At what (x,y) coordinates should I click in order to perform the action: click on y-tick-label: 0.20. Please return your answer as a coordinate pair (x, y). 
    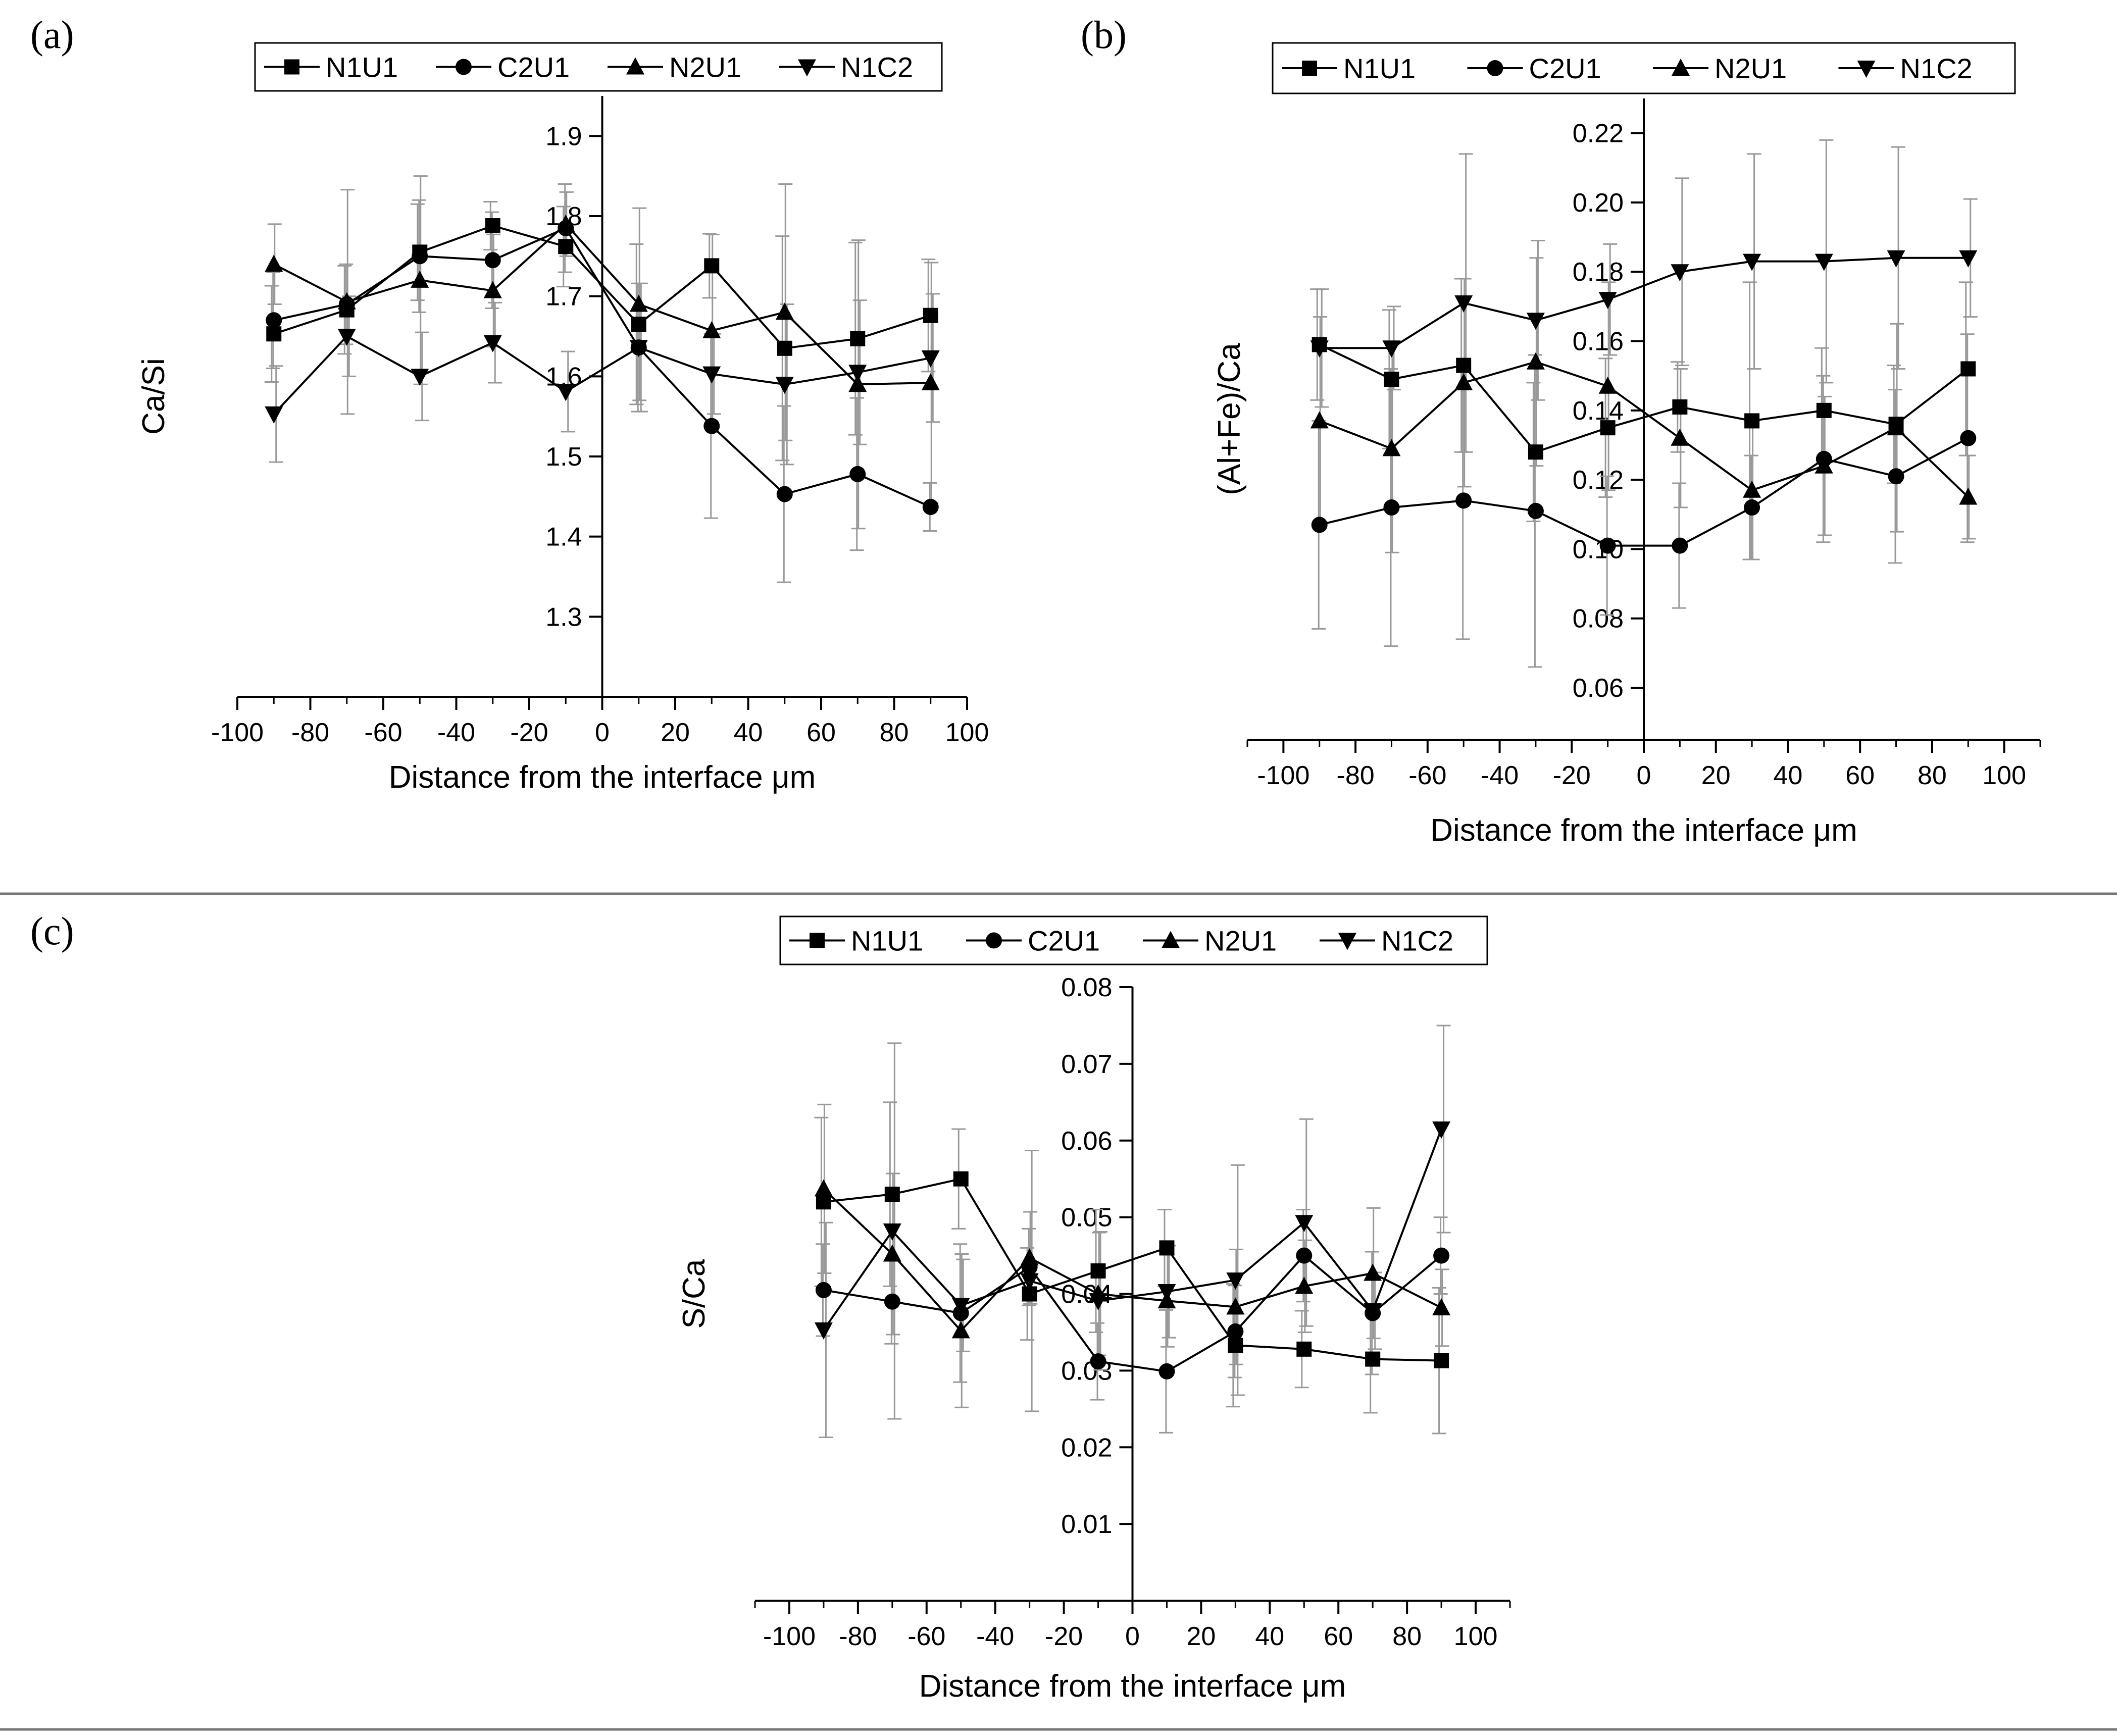
    Looking at the image, I should click on (1598, 203).